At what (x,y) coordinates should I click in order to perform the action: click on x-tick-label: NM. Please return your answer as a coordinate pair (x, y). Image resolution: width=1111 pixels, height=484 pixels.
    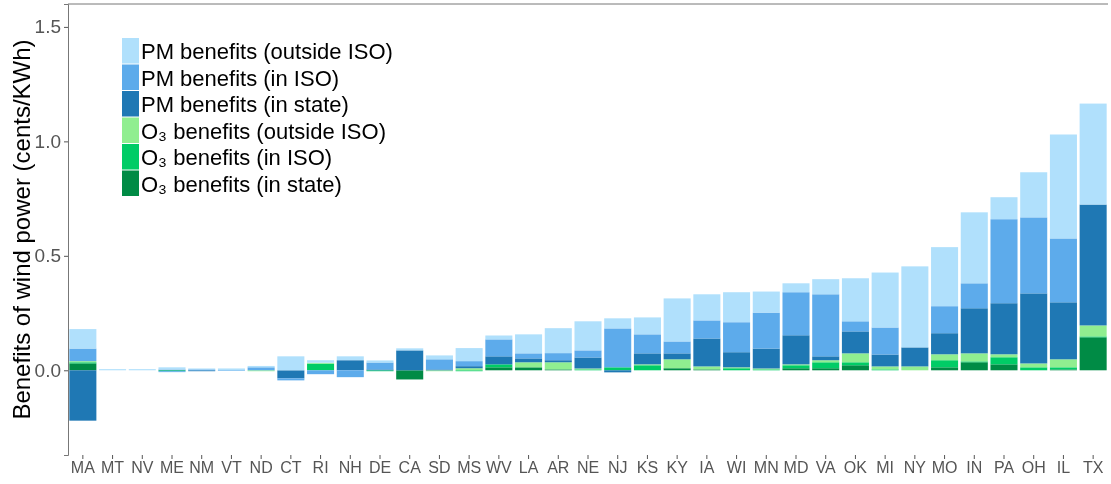
    Looking at the image, I should click on (202, 468).